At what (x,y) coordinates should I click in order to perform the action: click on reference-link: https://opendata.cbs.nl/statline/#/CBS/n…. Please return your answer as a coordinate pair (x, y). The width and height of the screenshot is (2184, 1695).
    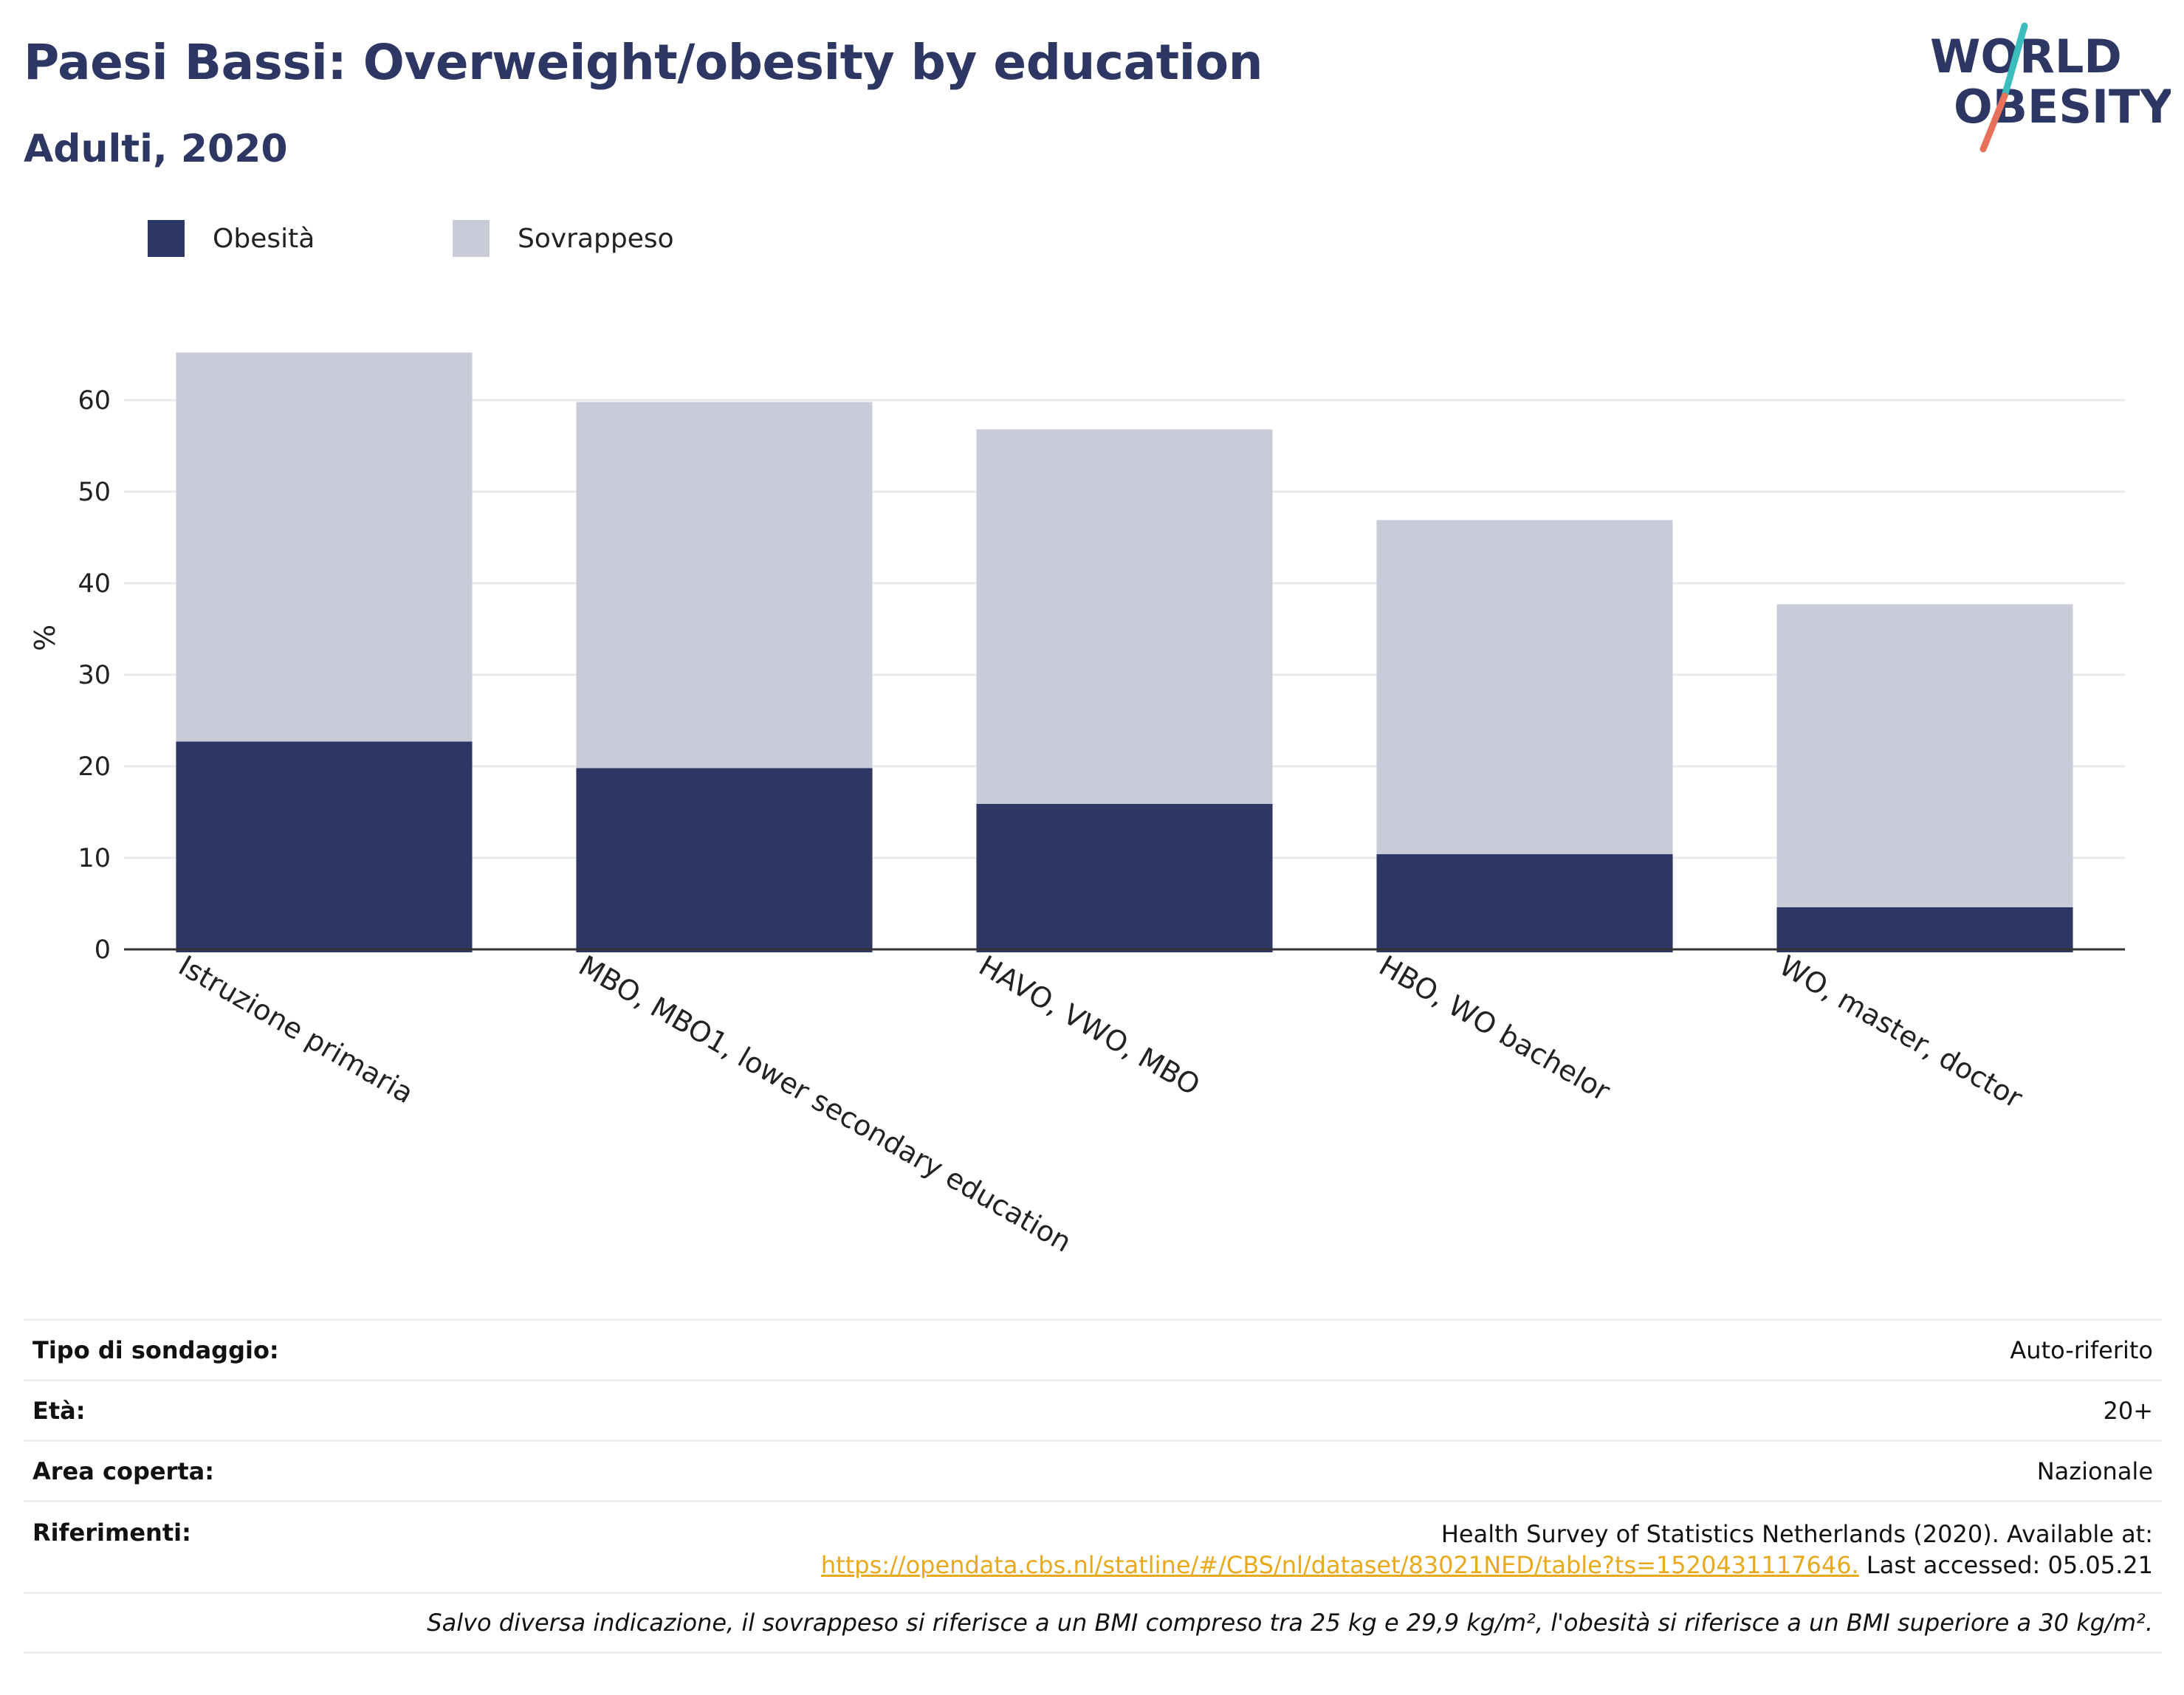
    Looking at the image, I should click on (1340, 1565).